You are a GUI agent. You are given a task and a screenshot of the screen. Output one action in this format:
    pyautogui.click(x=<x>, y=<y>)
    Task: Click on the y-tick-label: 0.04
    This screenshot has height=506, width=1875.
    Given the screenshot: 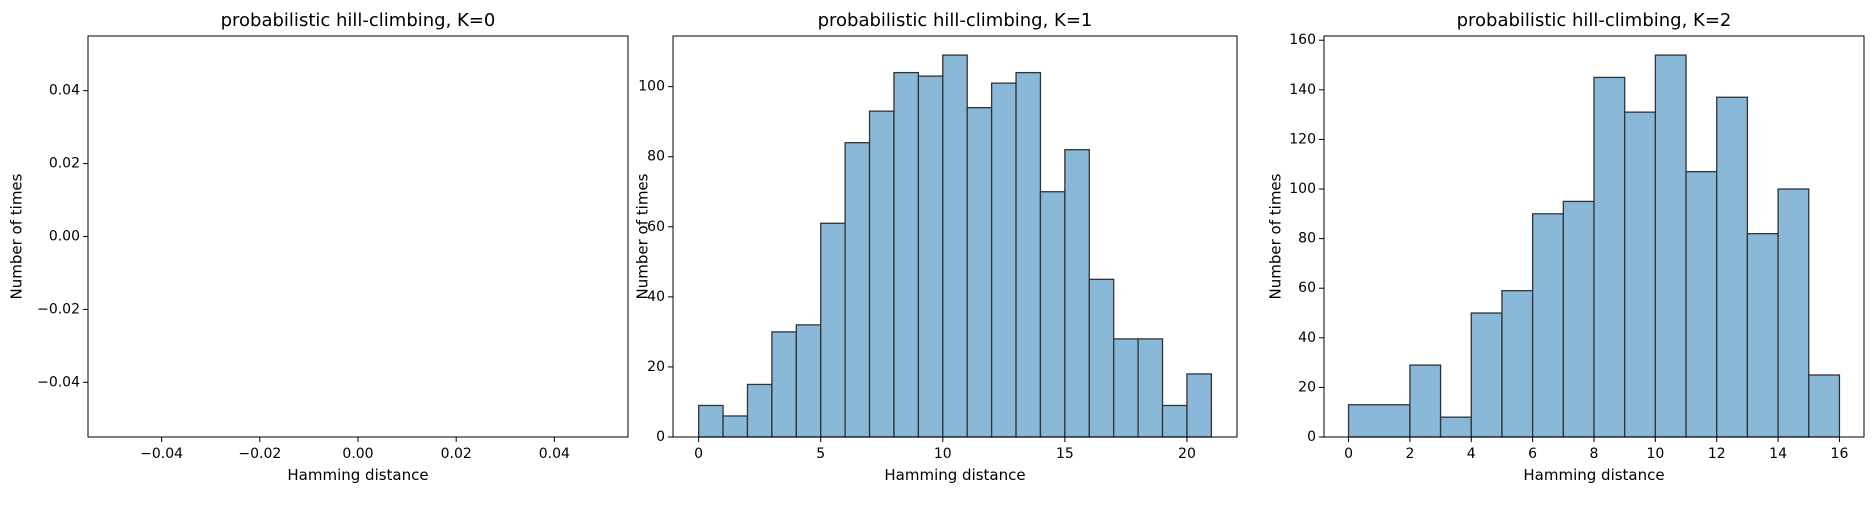 What is the action you would take?
    pyautogui.click(x=64, y=91)
    